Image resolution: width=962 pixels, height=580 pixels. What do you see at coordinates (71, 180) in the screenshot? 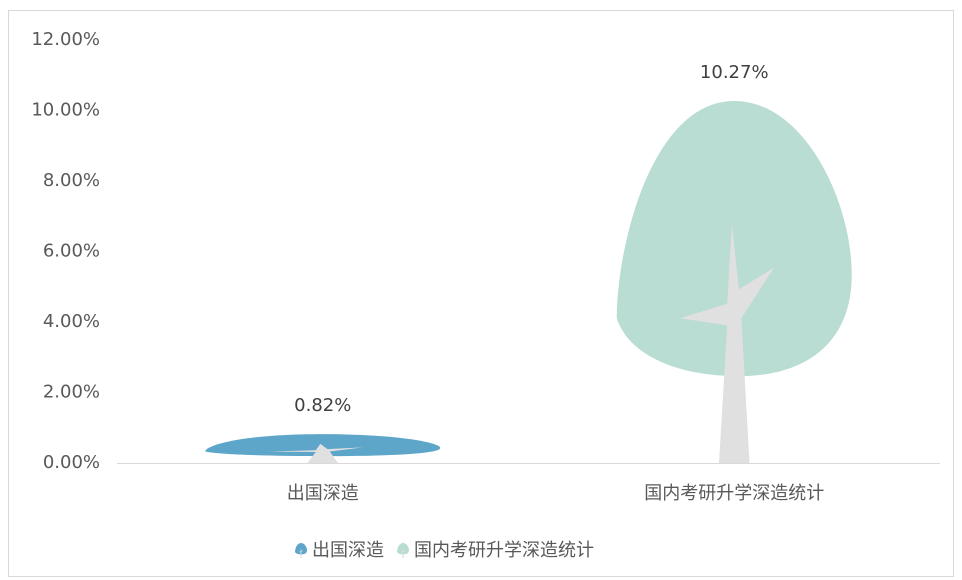
I see `y-tick-label: 8.00%` at bounding box center [71, 180].